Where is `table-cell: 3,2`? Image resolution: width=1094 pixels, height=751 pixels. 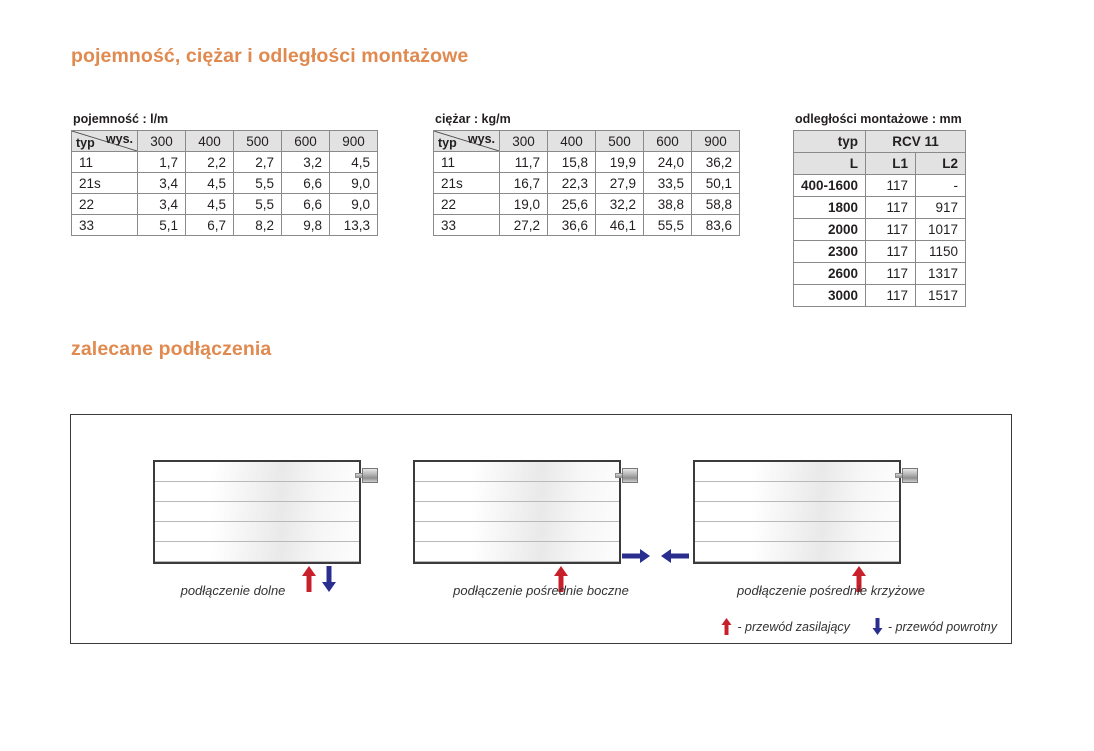 table-cell: 3,2 is located at coordinates (305, 162).